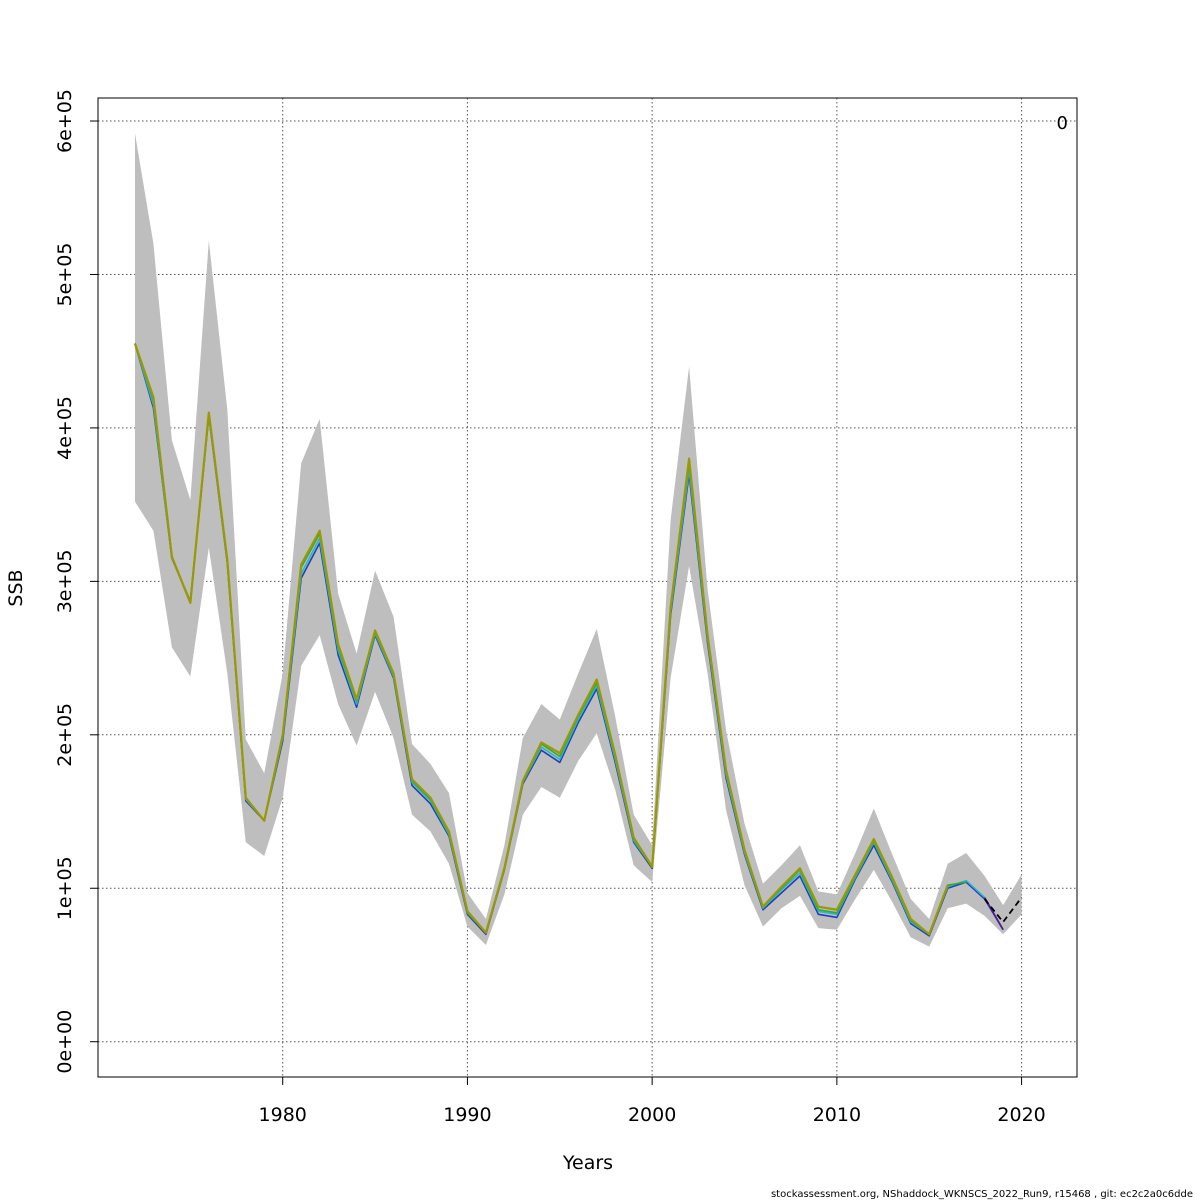 The height and width of the screenshot is (1200, 1200). Describe the element at coordinates (467, 1115) in the screenshot. I see `x-tick-label: 1990` at that location.